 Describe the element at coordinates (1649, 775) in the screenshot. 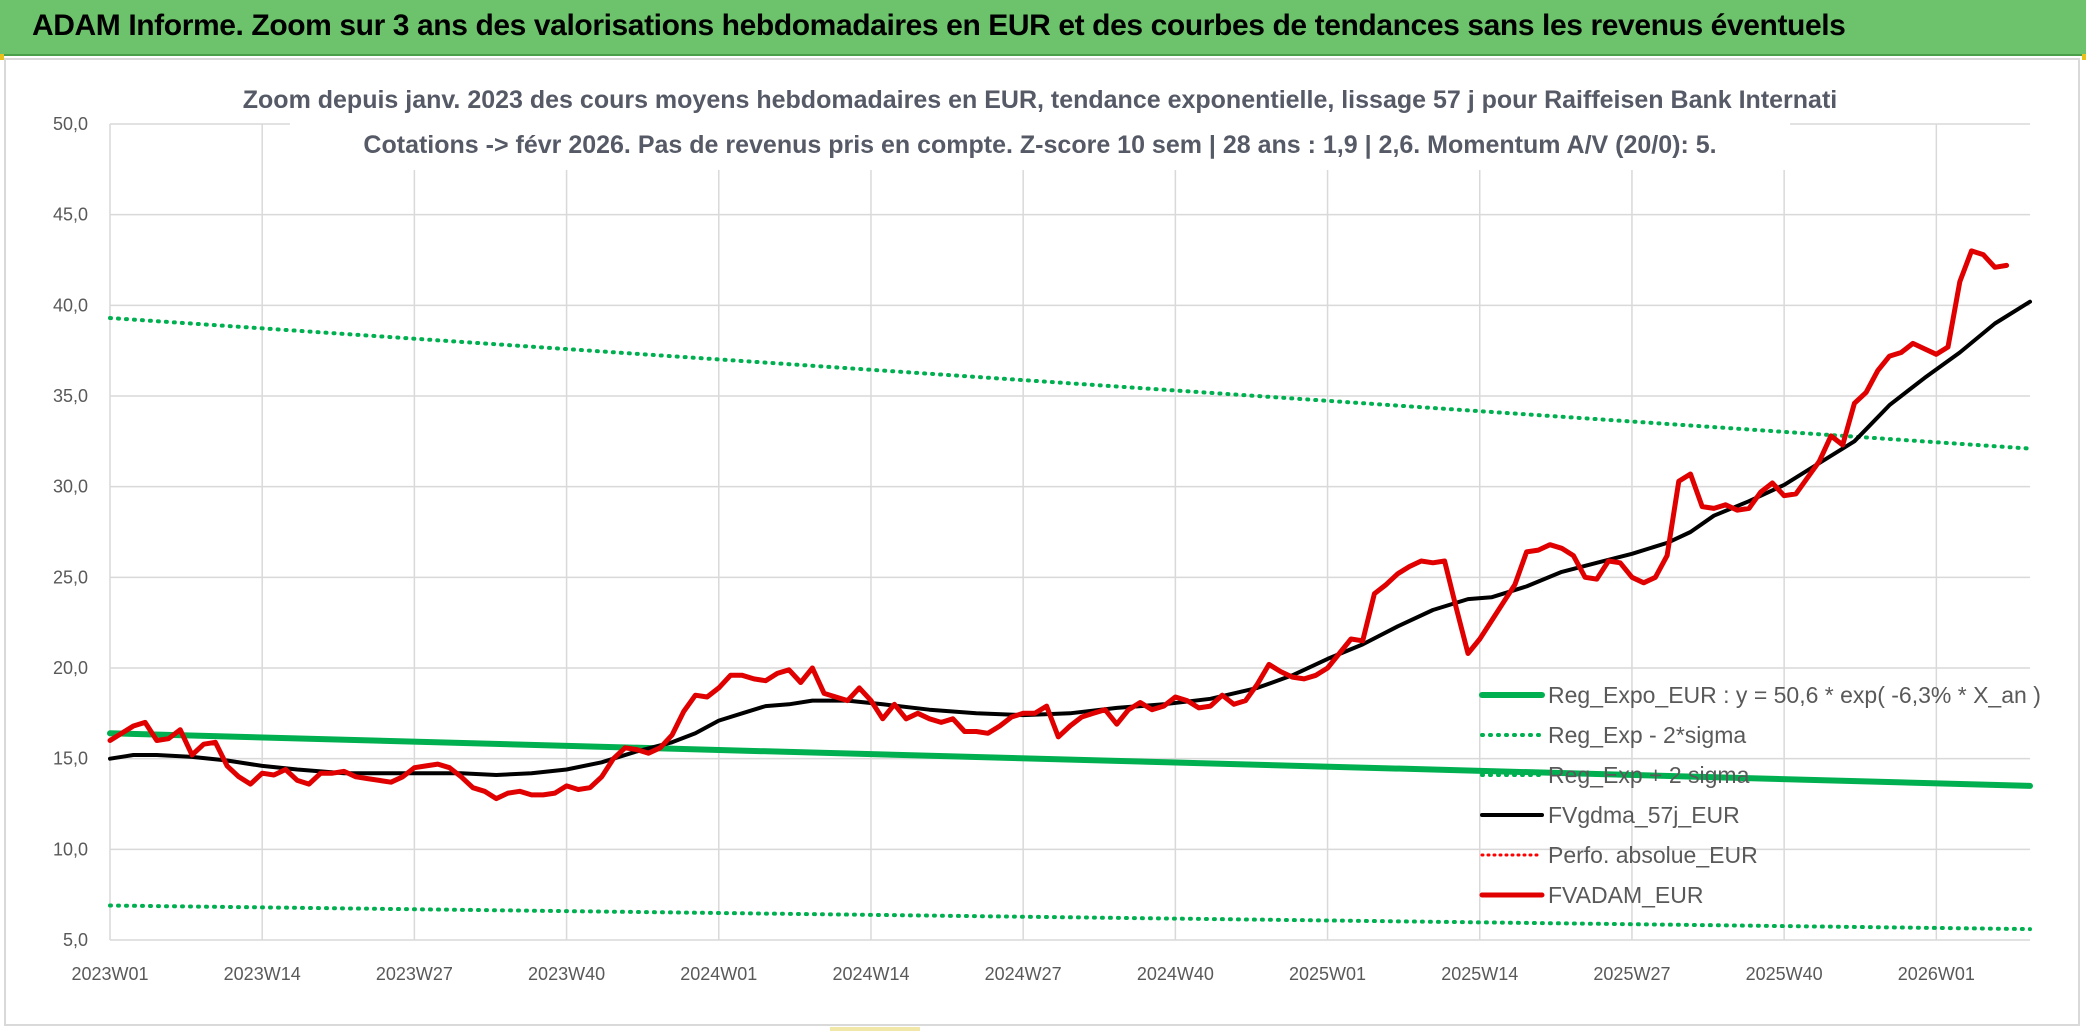

I see `legend-label-2: Reg_Exp + 2 sigma` at that location.